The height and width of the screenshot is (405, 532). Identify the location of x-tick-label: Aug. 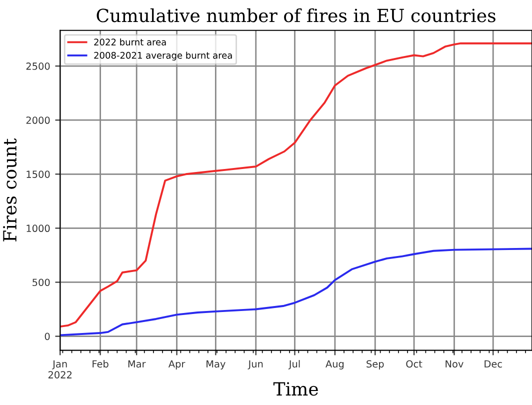
(335, 365).